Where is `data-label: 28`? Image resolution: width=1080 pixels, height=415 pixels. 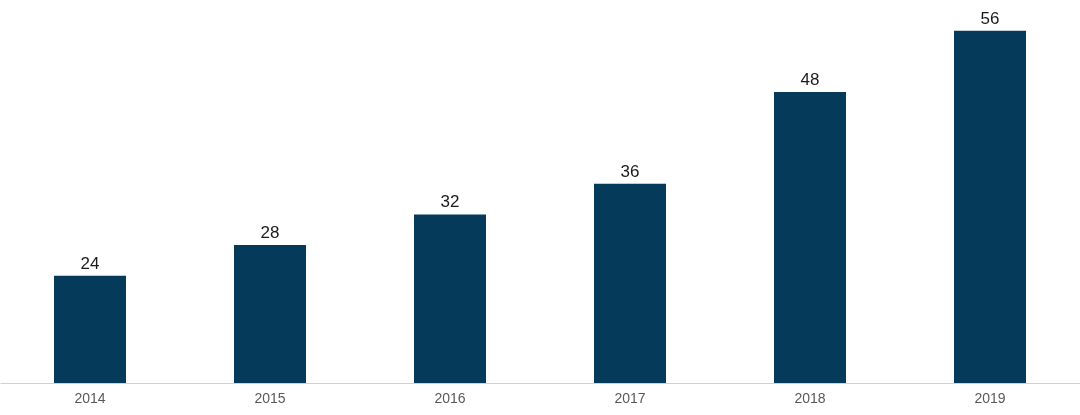
data-label: 28 is located at coordinates (270, 233).